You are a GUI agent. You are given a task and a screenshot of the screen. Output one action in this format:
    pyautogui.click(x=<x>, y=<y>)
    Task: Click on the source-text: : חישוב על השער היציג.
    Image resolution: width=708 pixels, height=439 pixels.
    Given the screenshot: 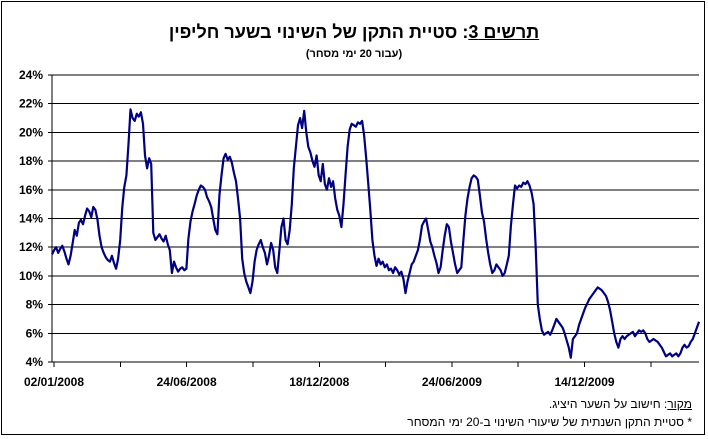 What is the action you would take?
    pyautogui.click(x=608, y=404)
    